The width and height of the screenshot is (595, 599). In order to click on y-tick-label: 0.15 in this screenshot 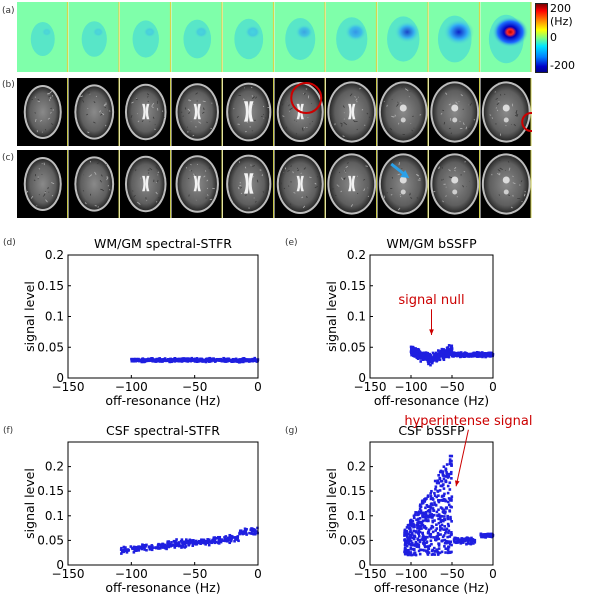, I will do `click(50, 286)`.